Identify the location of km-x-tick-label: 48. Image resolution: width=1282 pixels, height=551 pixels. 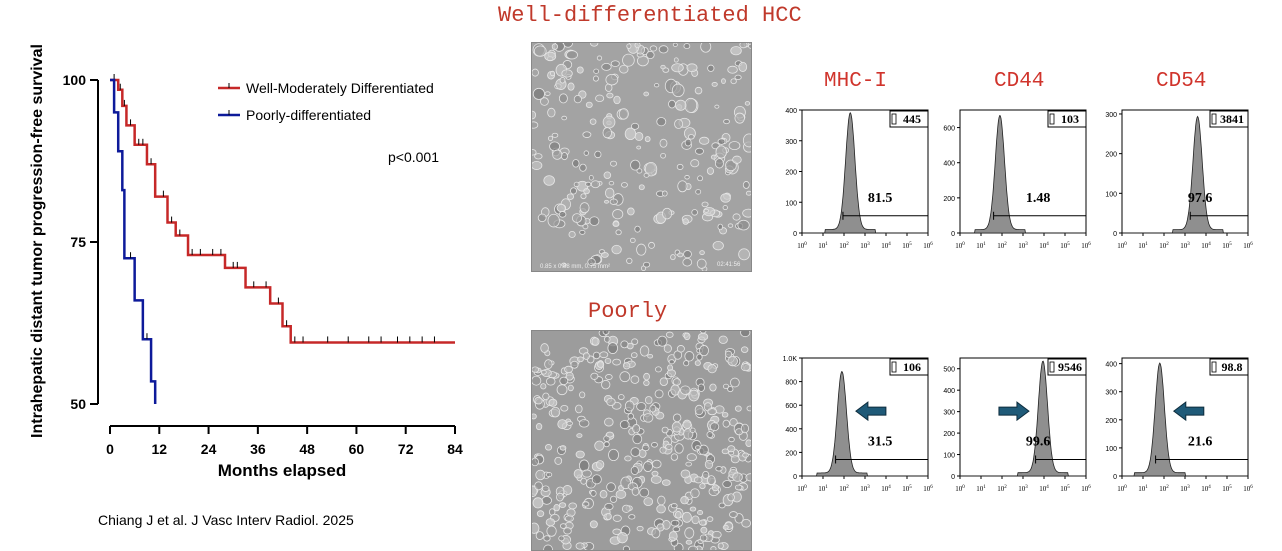
(307, 449).